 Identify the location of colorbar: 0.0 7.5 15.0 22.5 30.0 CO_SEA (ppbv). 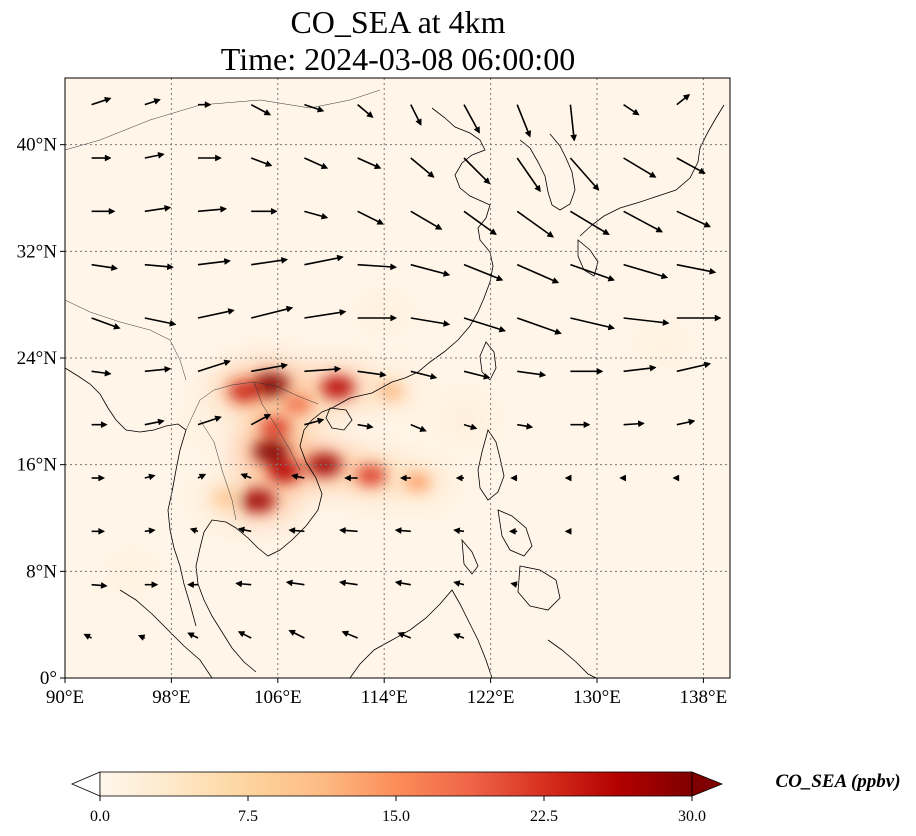
(485, 798).